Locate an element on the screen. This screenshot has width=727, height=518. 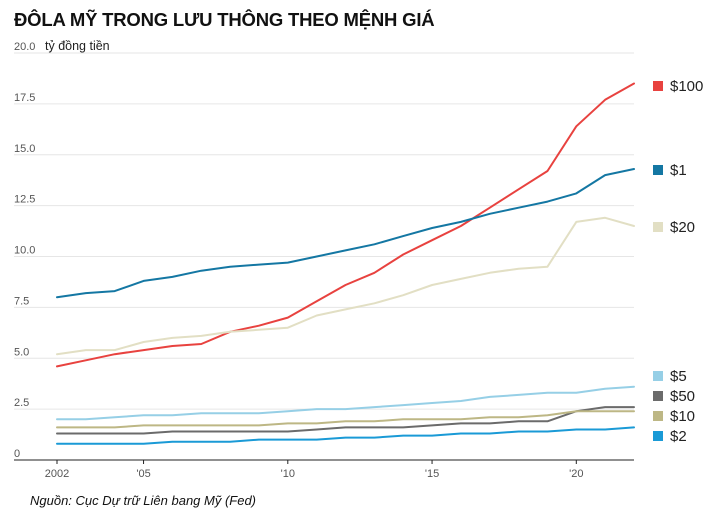
x-tick-label: '20 is located at coordinates (576, 474).